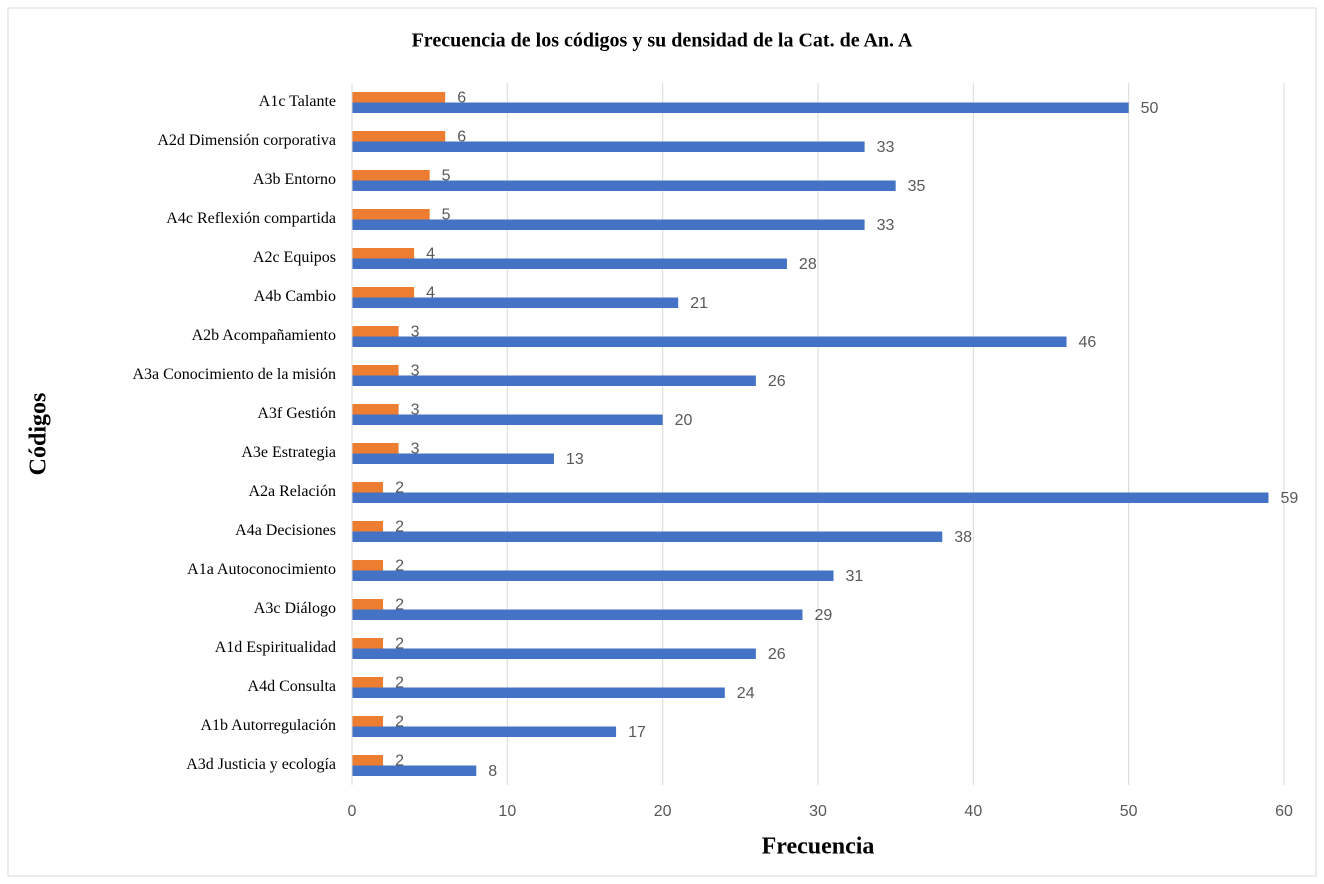 The height and width of the screenshot is (884, 1324). I want to click on data-label: 38, so click(963, 537).